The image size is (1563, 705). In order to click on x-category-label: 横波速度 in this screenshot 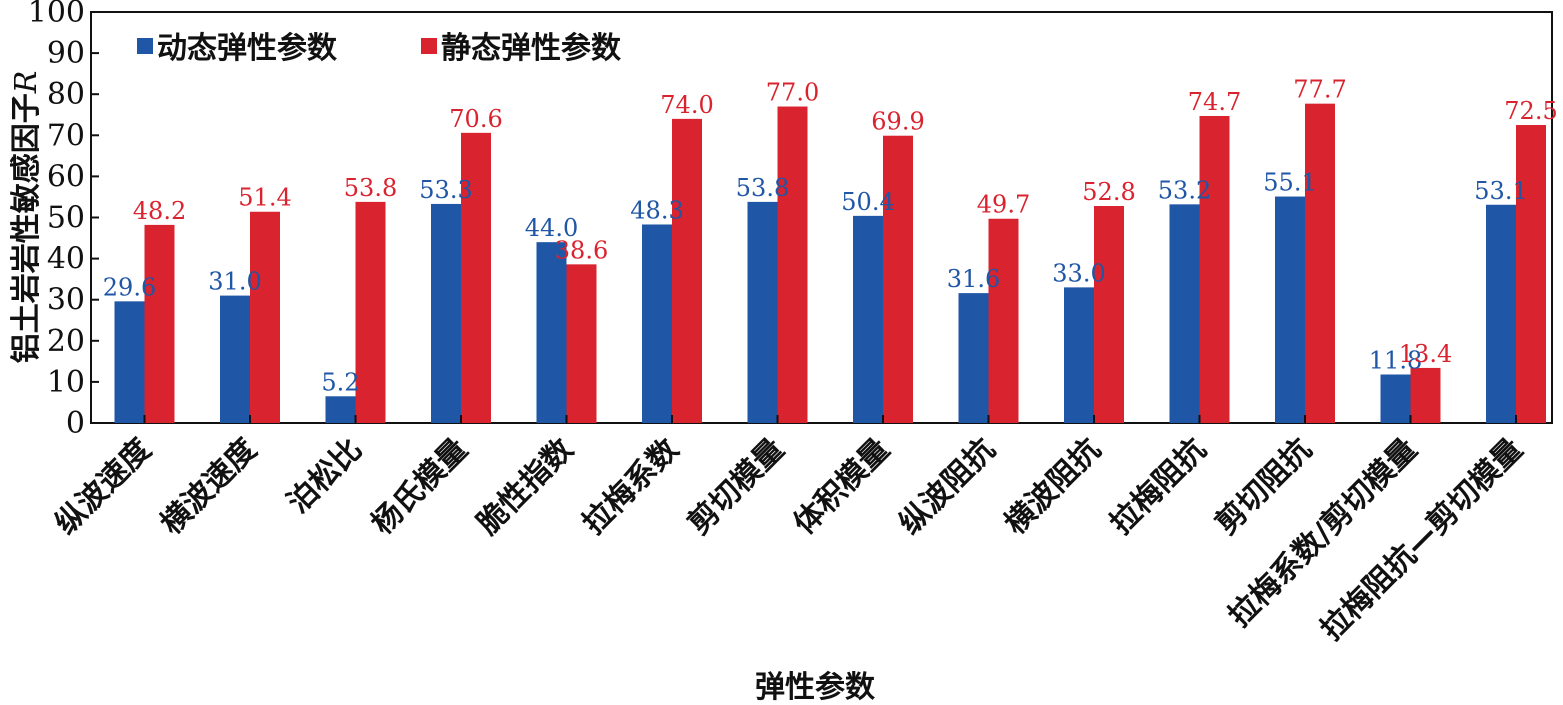, I will do `click(209, 487)`.